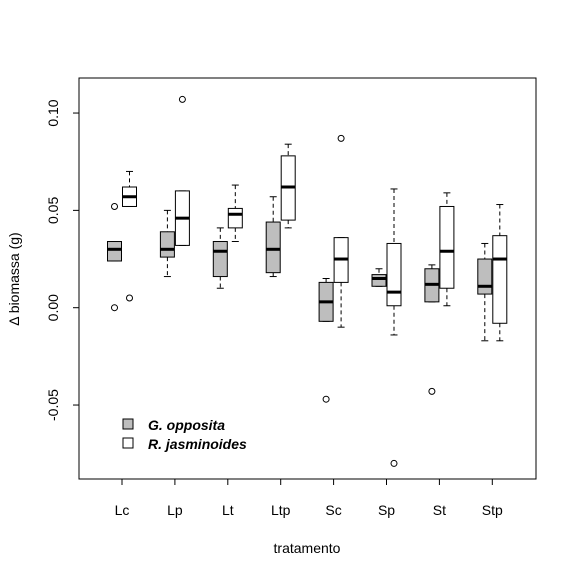 This screenshot has width=577, height=576. What do you see at coordinates (128, 443) in the screenshot?
I see `legend-swatch-r-jasminoides` at bounding box center [128, 443].